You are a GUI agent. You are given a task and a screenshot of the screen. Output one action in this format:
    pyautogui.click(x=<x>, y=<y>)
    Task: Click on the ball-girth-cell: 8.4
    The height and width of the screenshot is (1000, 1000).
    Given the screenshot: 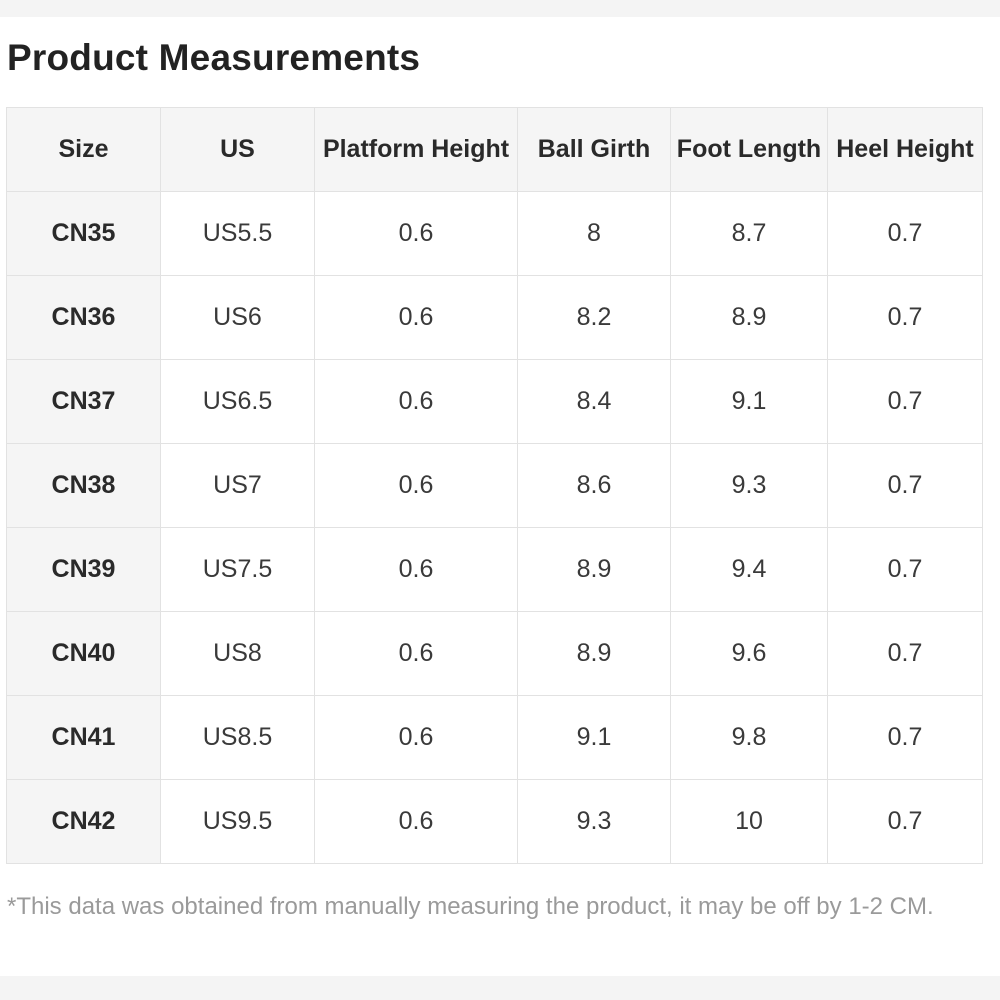 What is the action you would take?
    pyautogui.click(x=594, y=401)
    